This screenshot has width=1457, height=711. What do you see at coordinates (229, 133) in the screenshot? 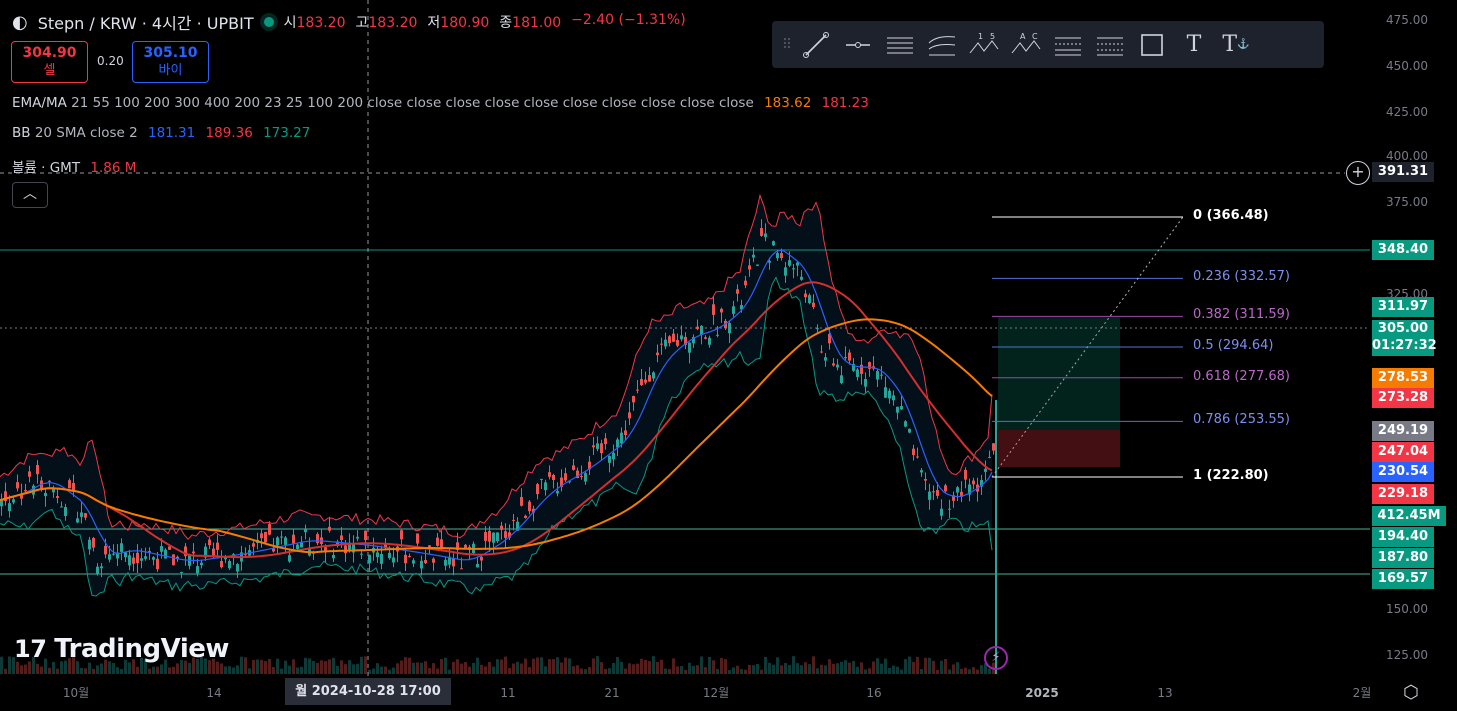
I see `bb-upper-value: 189.36` at bounding box center [229, 133].